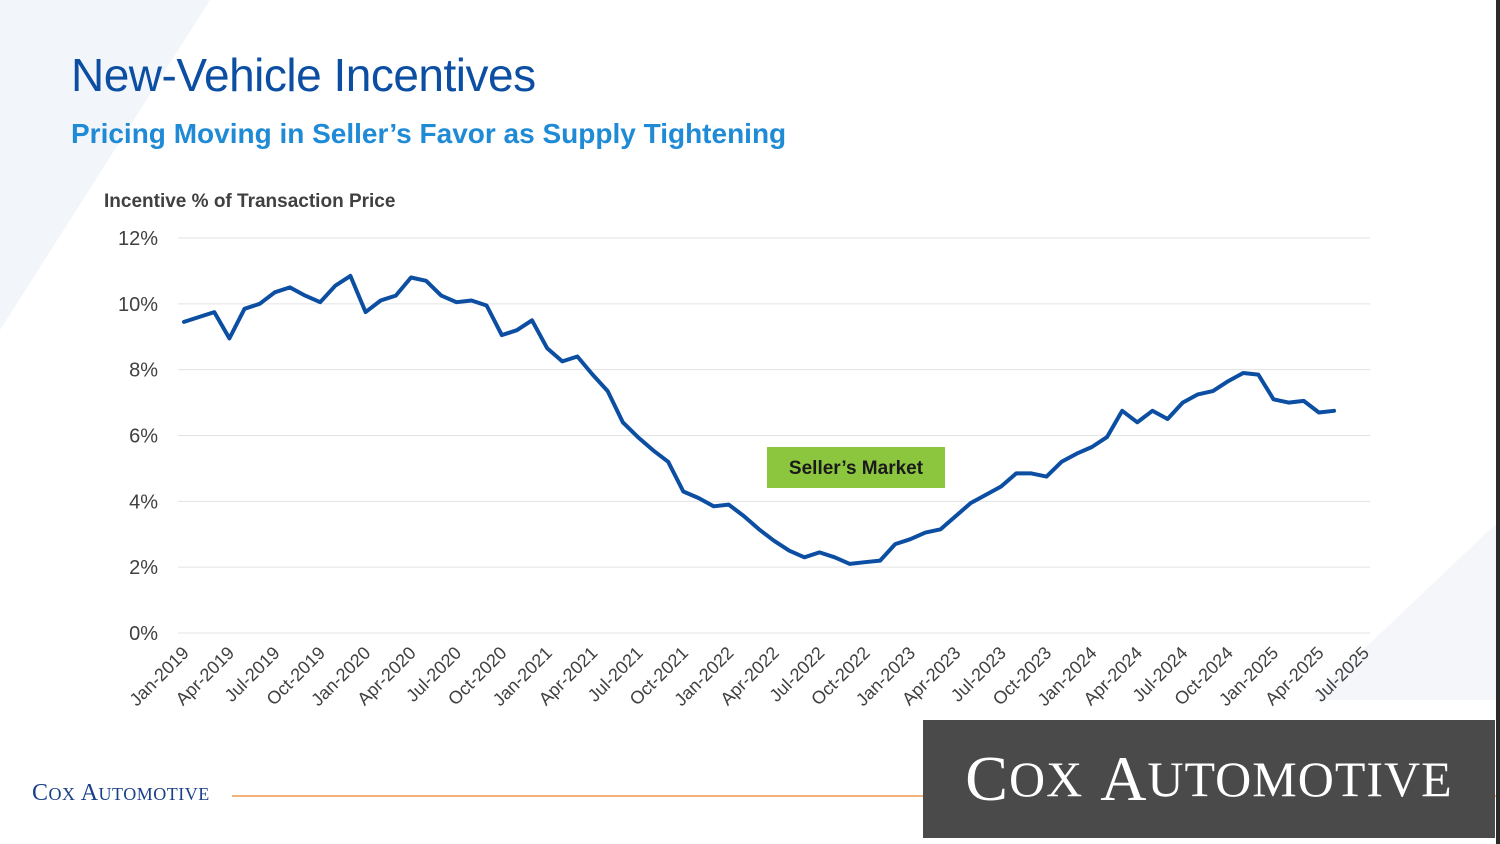 This screenshot has height=844, width=1500. What do you see at coordinates (121, 793) in the screenshot?
I see `footer-logo: COX AUTOMOTIVE` at bounding box center [121, 793].